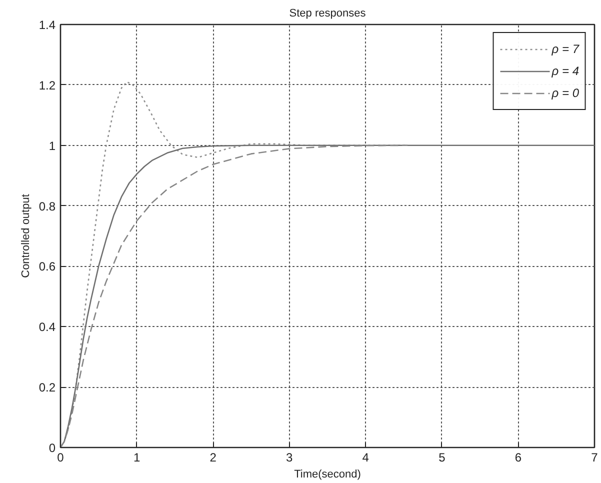  I want to click on y-tick-label: 0.6, so click(47, 267).